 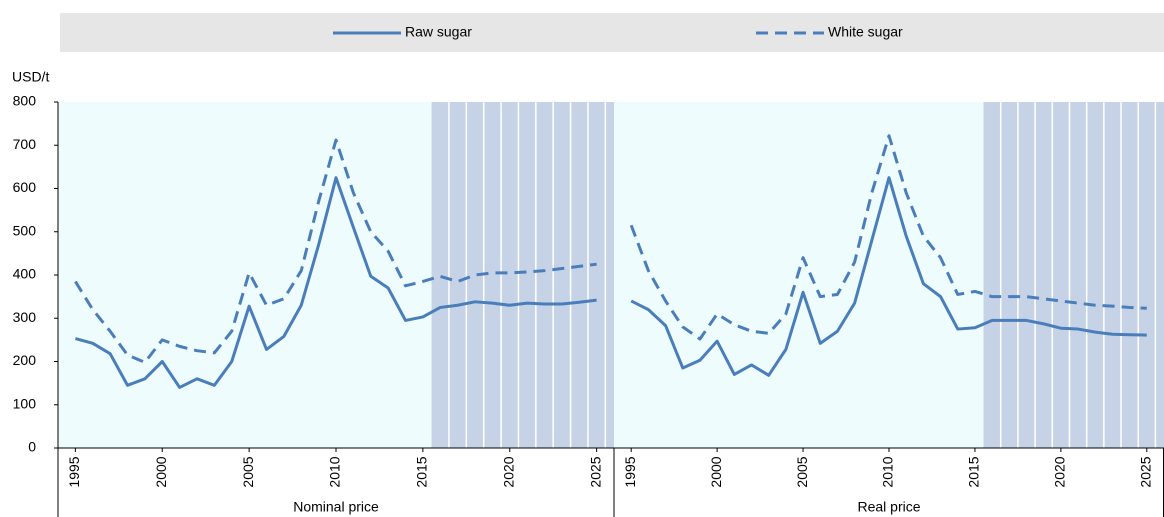 I want to click on y-tick-label: 0, so click(x=32, y=447).